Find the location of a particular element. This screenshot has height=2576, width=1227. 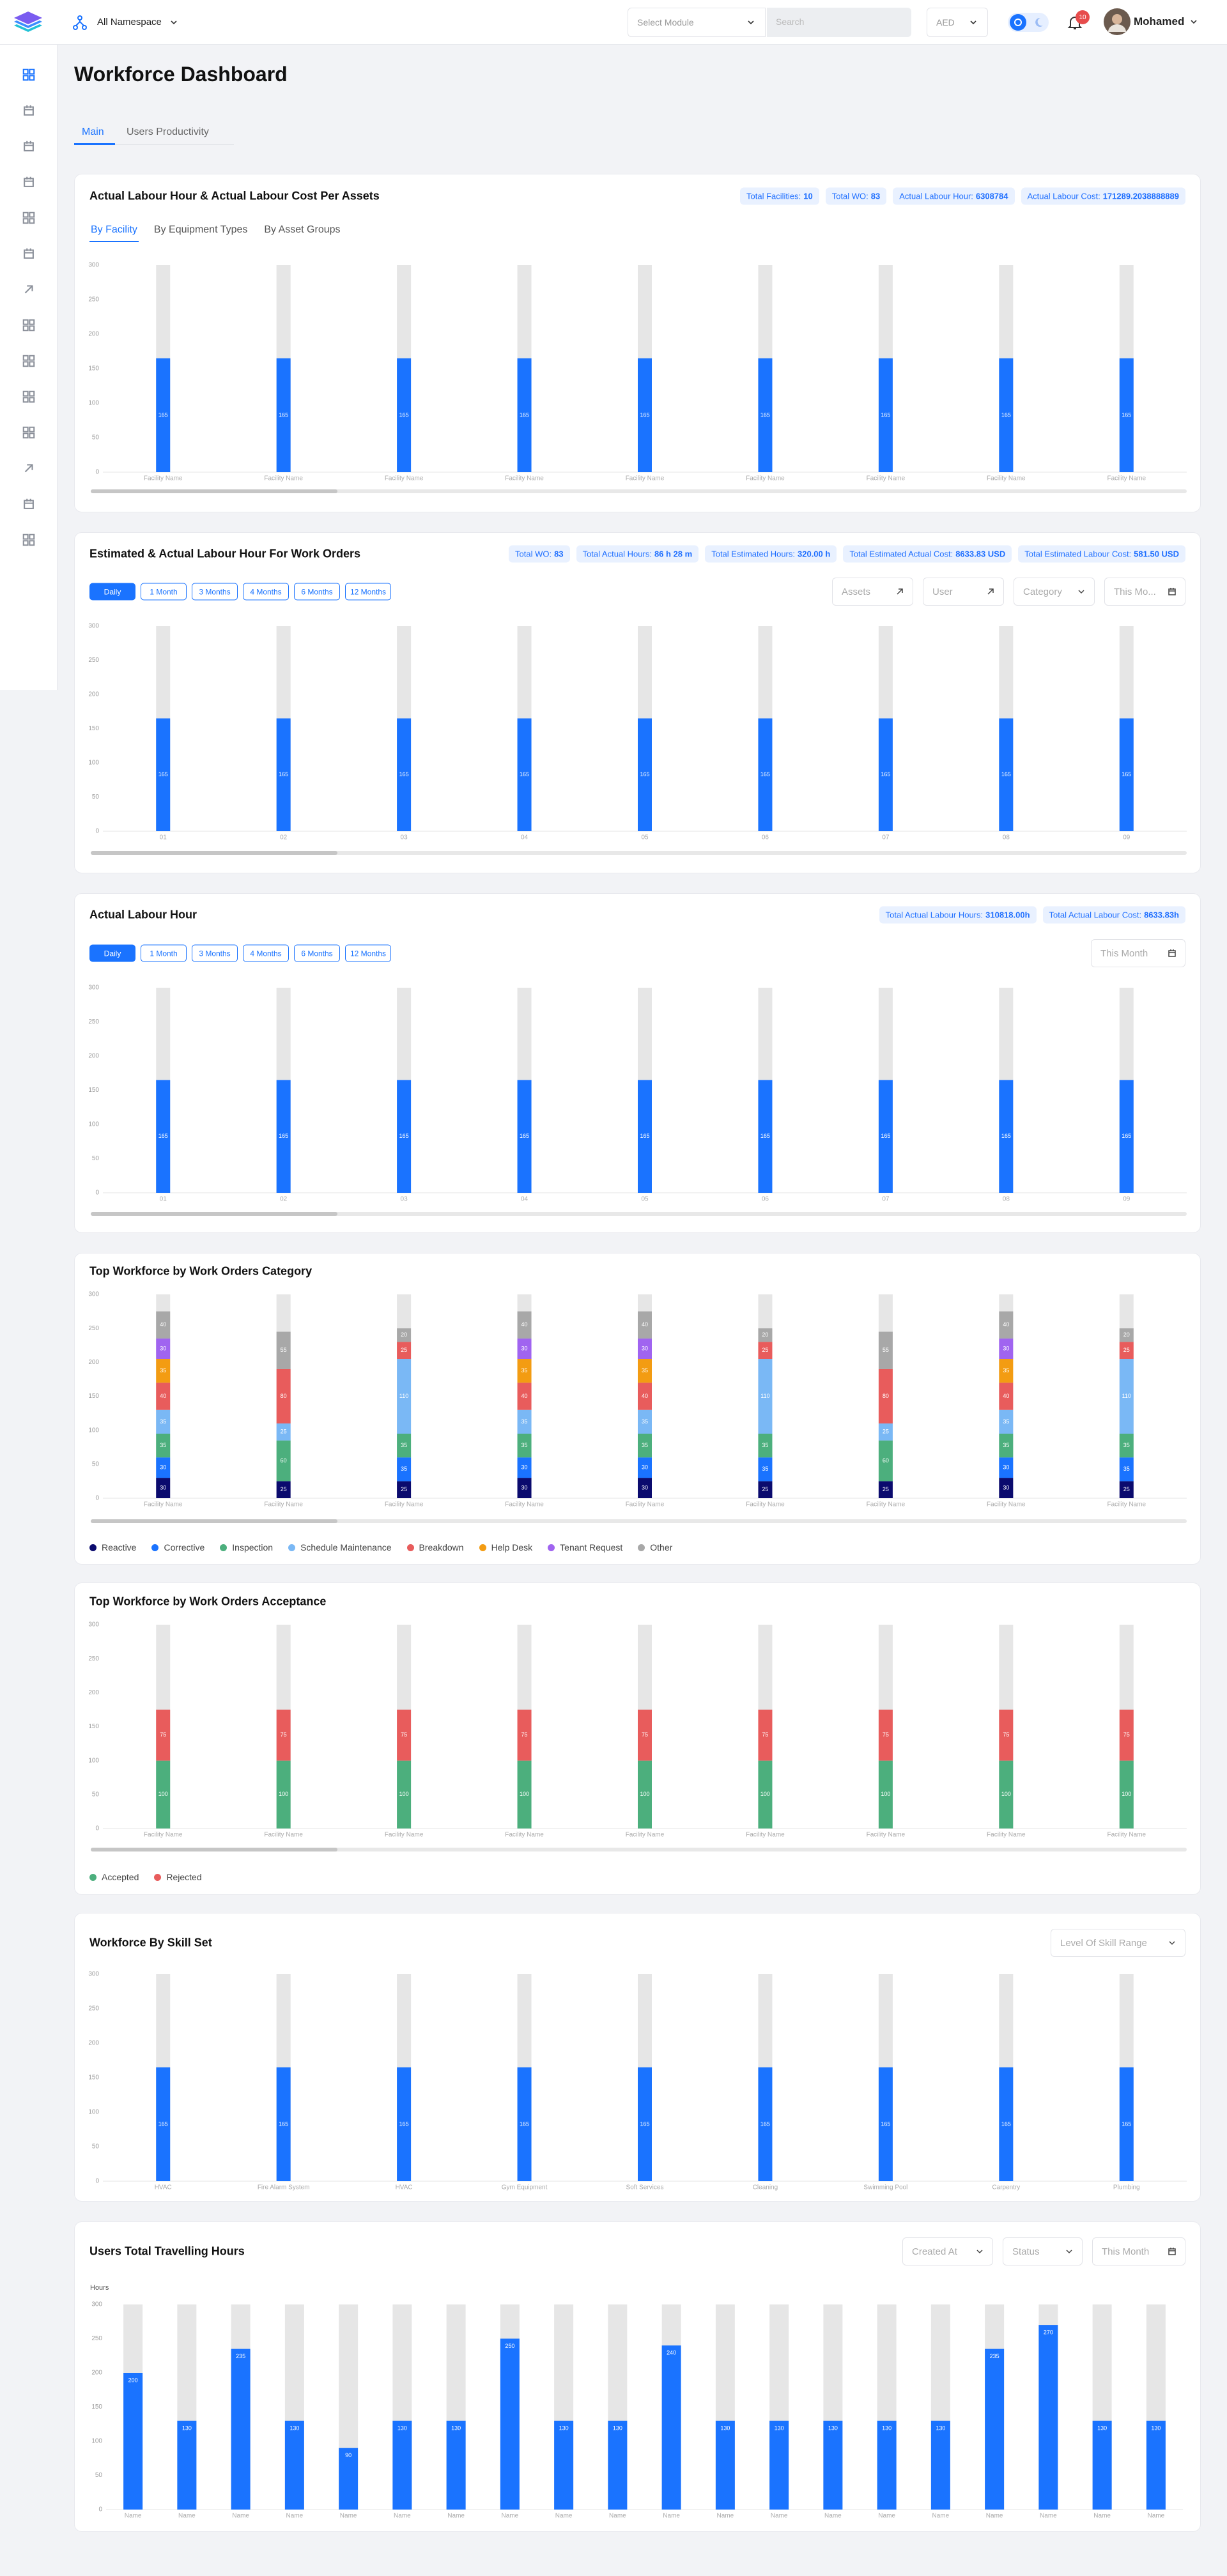

scrollbar-thumb is located at coordinates (214, 1214).